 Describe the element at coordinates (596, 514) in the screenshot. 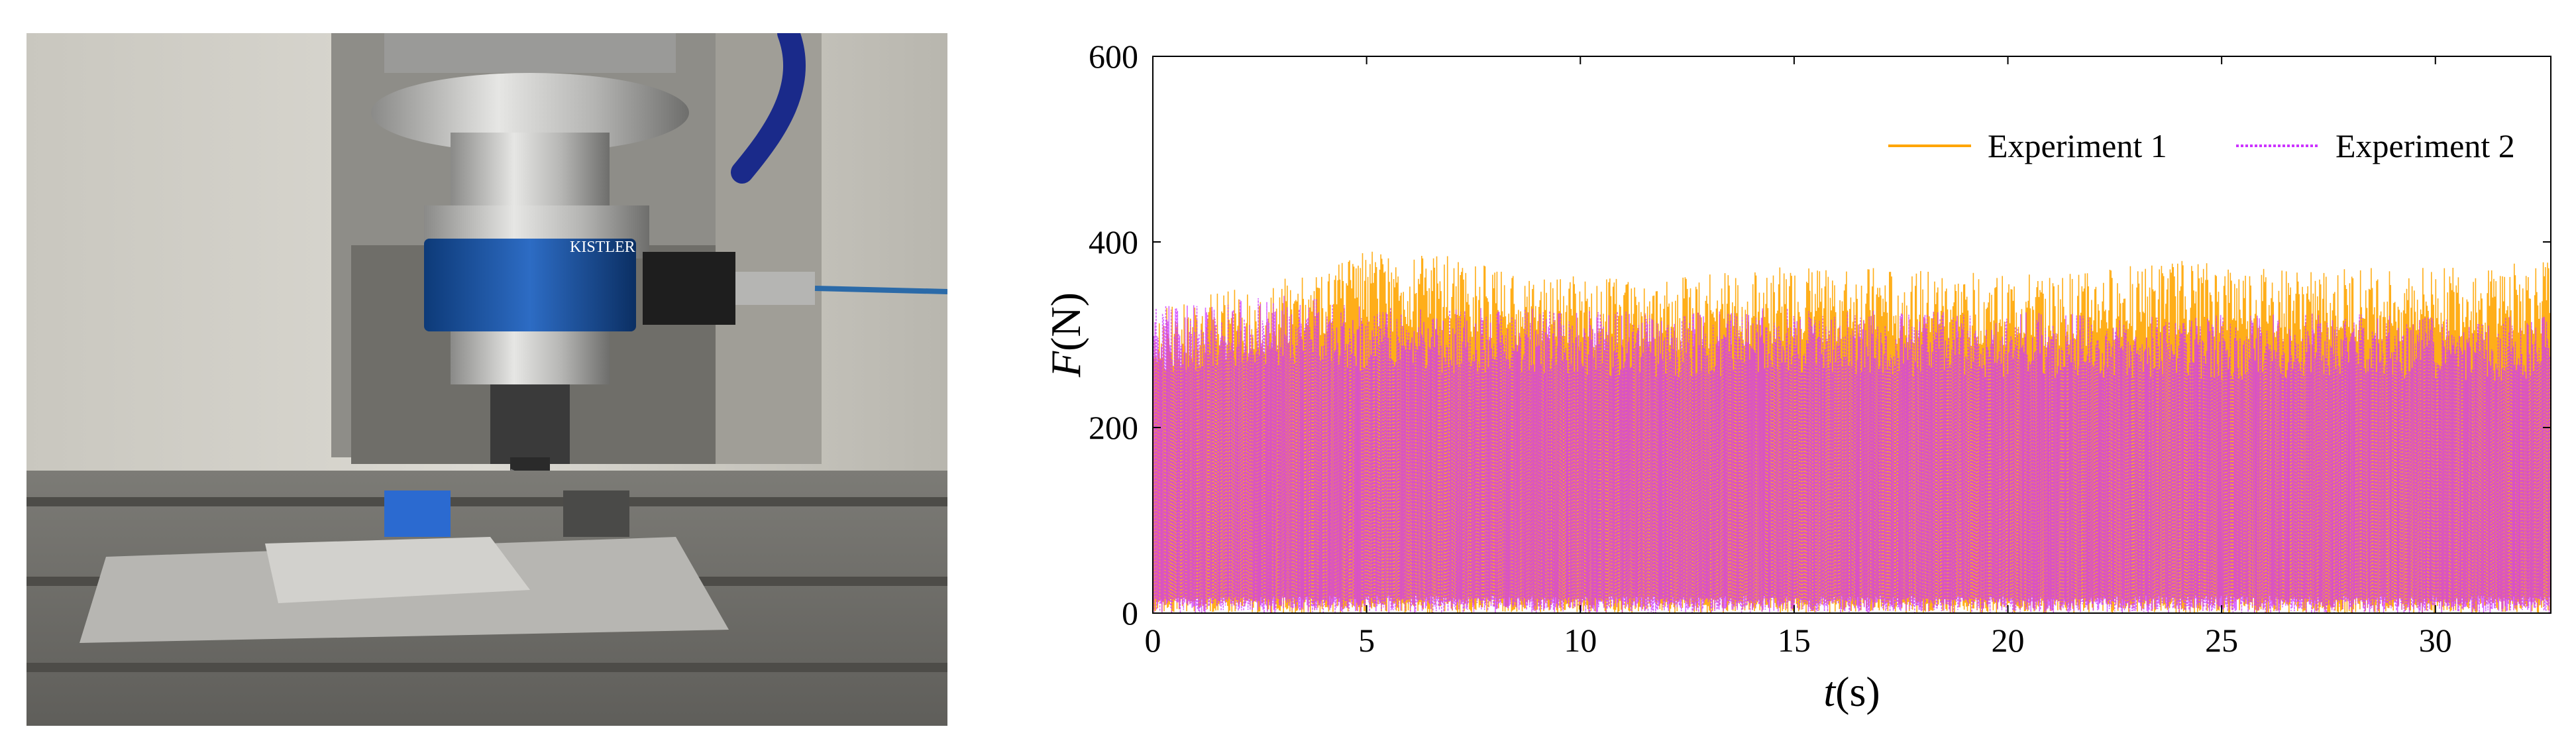

I see `clamp-right` at that location.